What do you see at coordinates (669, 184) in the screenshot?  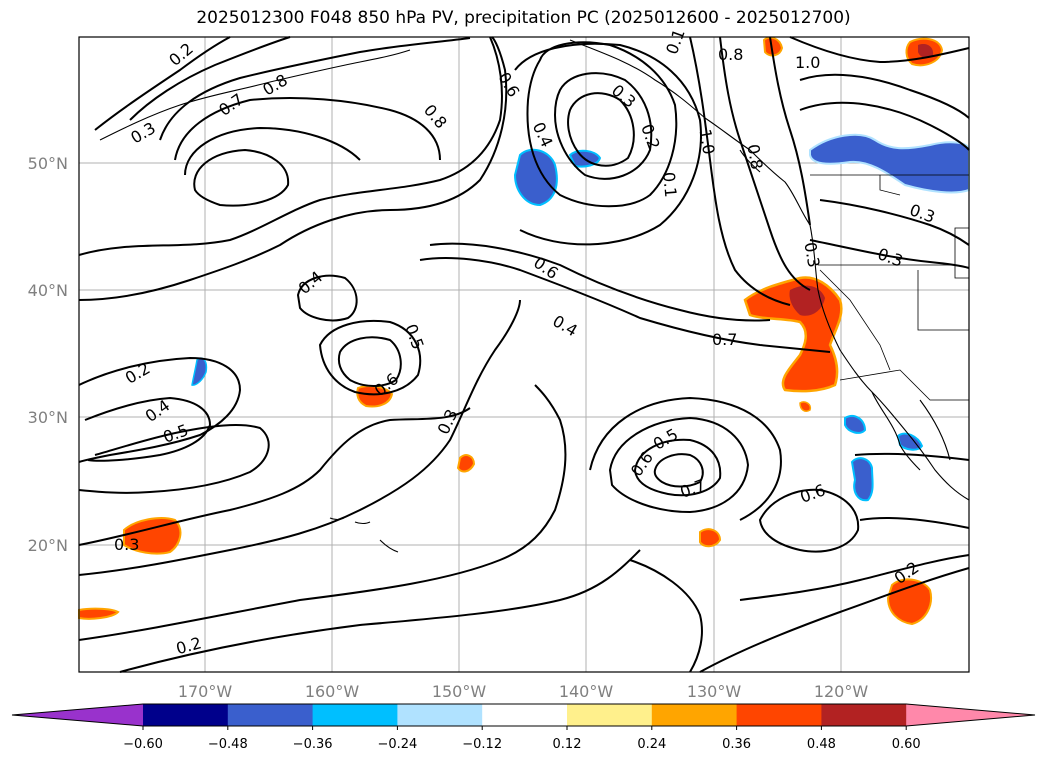 I see `contour-label: 0.1` at bounding box center [669, 184].